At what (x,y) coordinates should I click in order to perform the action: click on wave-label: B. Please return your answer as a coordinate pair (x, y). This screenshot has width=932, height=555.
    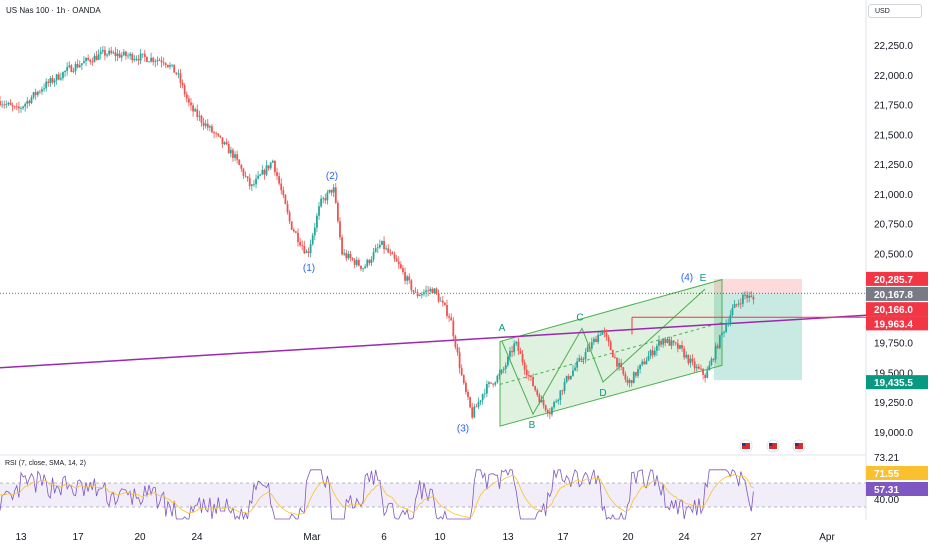
    Looking at the image, I should click on (532, 425).